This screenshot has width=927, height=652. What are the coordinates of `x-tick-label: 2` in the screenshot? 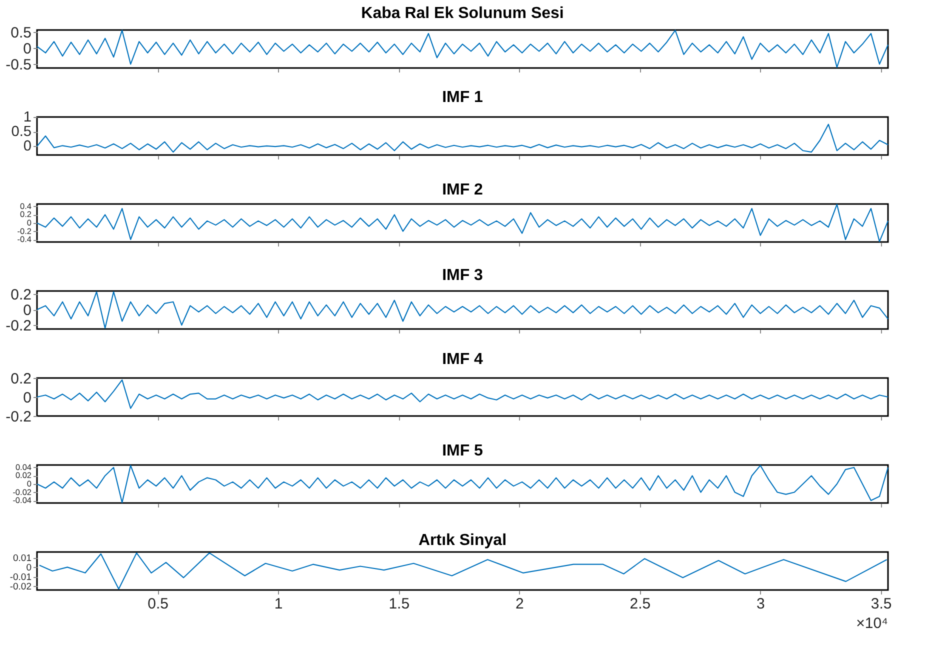 It's located at (519, 604).